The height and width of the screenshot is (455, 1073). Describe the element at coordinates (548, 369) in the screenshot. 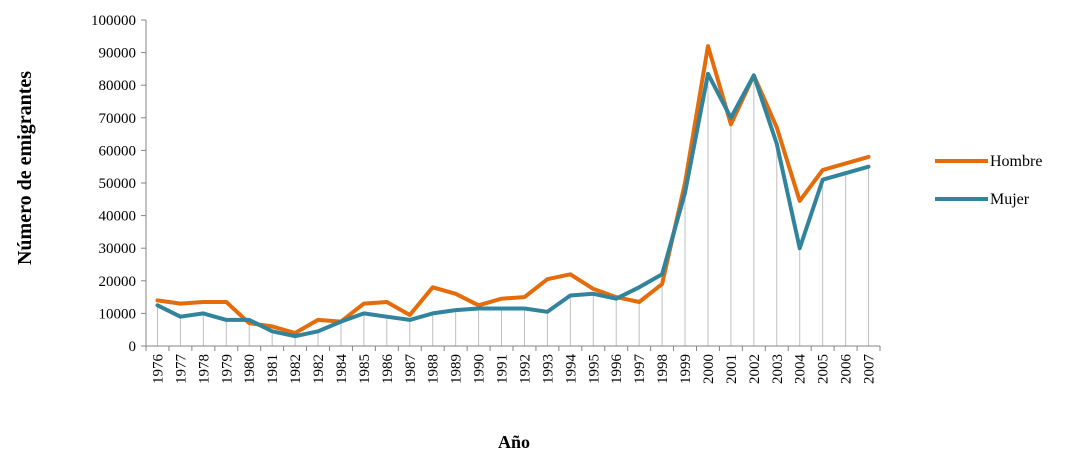

I see `x-tick-label: 1993` at that location.